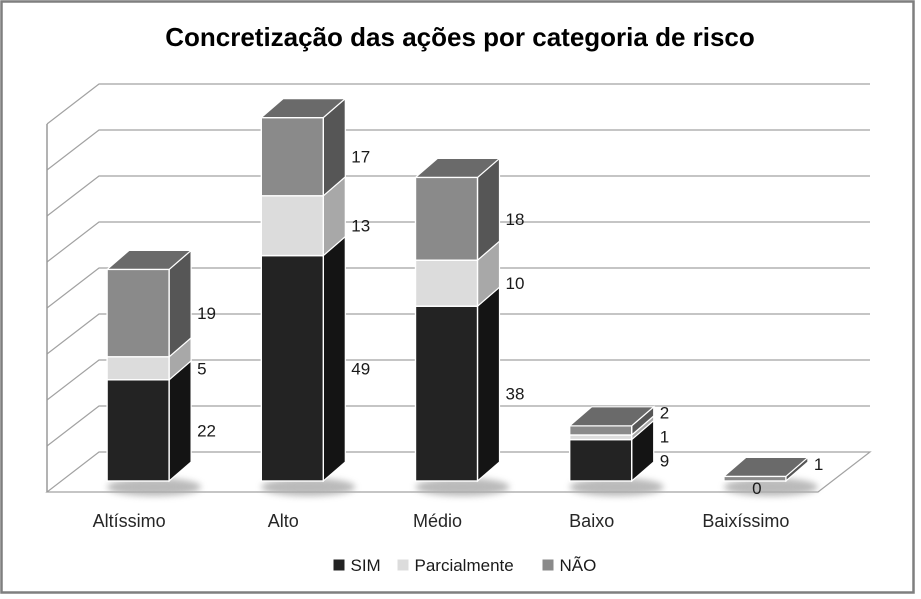 The width and height of the screenshot is (921, 599). Describe the element at coordinates (745, 521) in the screenshot. I see `category-label: Baixíssimo` at that location.